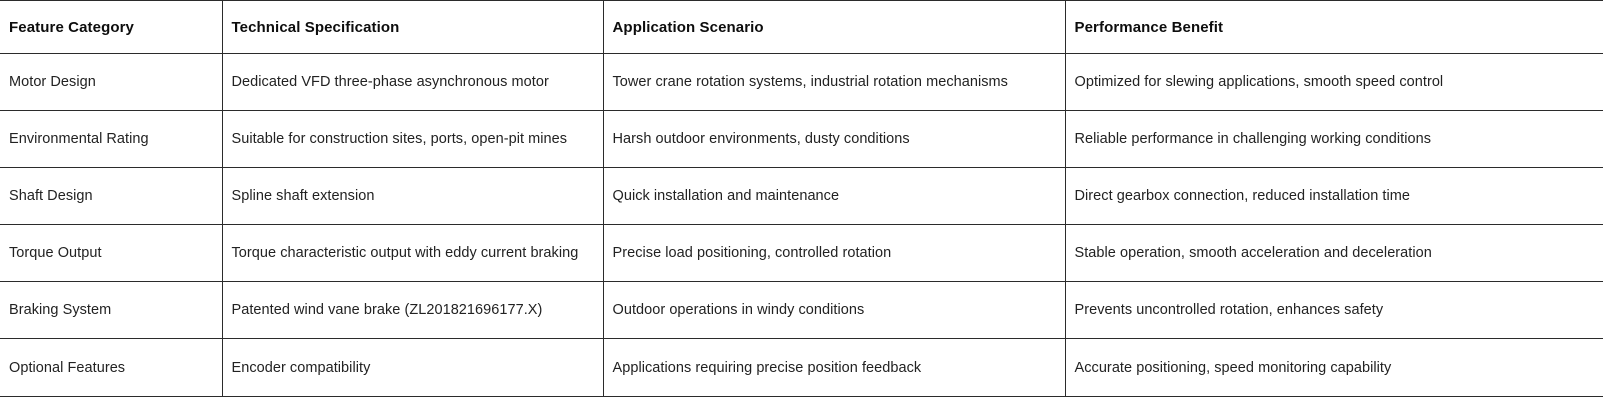 Image resolution: width=1603 pixels, height=400 pixels. What do you see at coordinates (413, 27) in the screenshot?
I see `column-header-technical-specification: Technical Specification` at bounding box center [413, 27].